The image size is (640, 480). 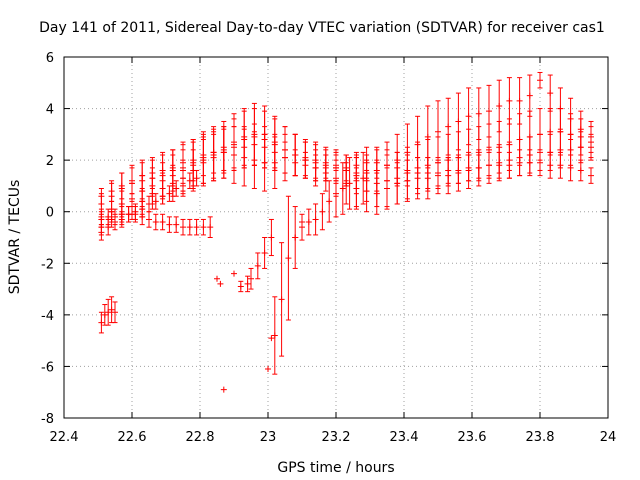 I want to click on y-tick-label: -6, so click(x=47, y=367).